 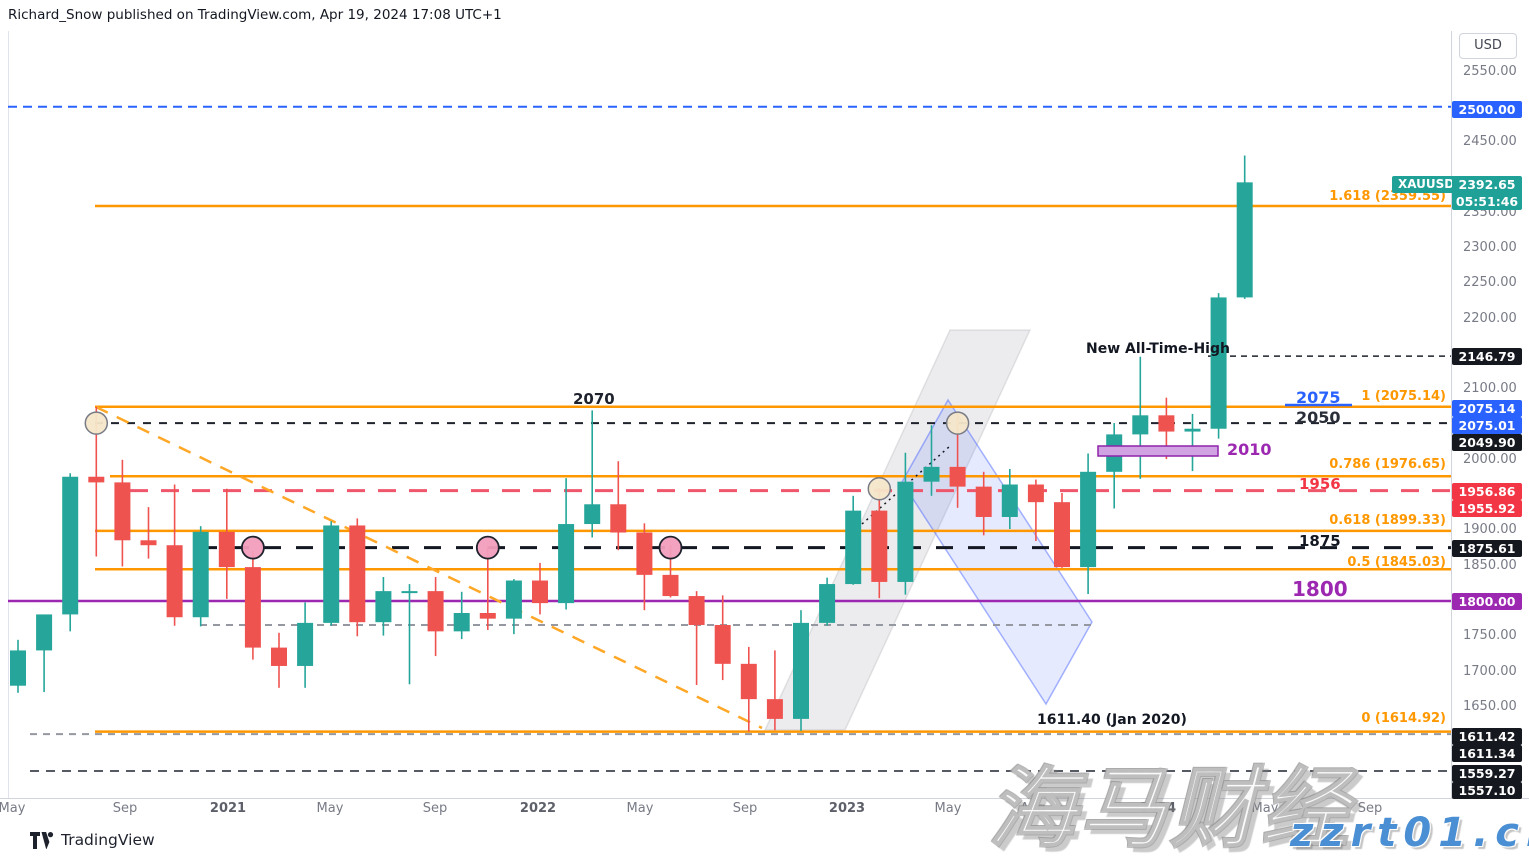 I want to click on annotation-1875: 1875, so click(x=1320, y=541).